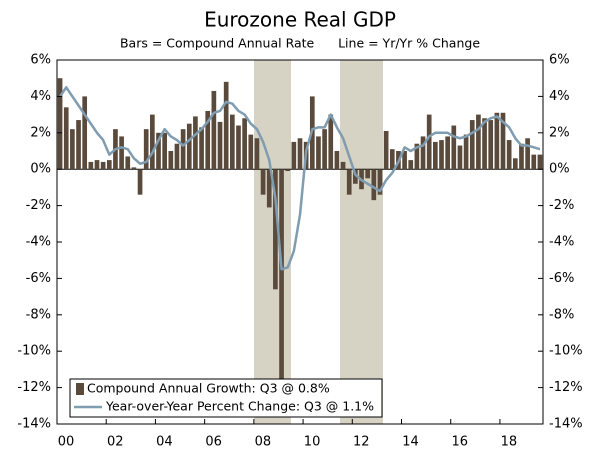 Image resolution: width=600 pixels, height=454 pixels. Describe the element at coordinates (40, 96) in the screenshot. I see `y-tick-label: 4%` at that location.